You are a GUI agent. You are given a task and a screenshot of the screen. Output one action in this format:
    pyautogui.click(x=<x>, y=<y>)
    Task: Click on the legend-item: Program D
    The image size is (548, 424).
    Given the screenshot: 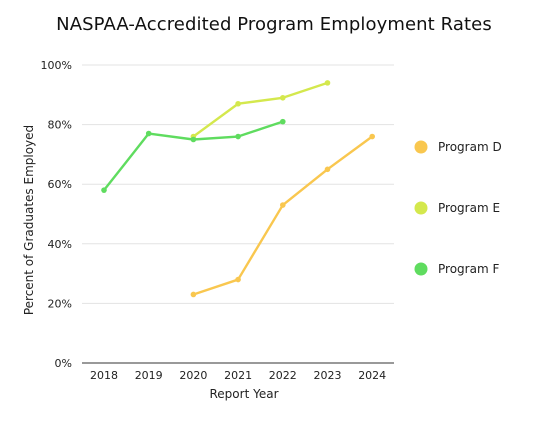 What is the action you would take?
    pyautogui.click(x=458, y=147)
    